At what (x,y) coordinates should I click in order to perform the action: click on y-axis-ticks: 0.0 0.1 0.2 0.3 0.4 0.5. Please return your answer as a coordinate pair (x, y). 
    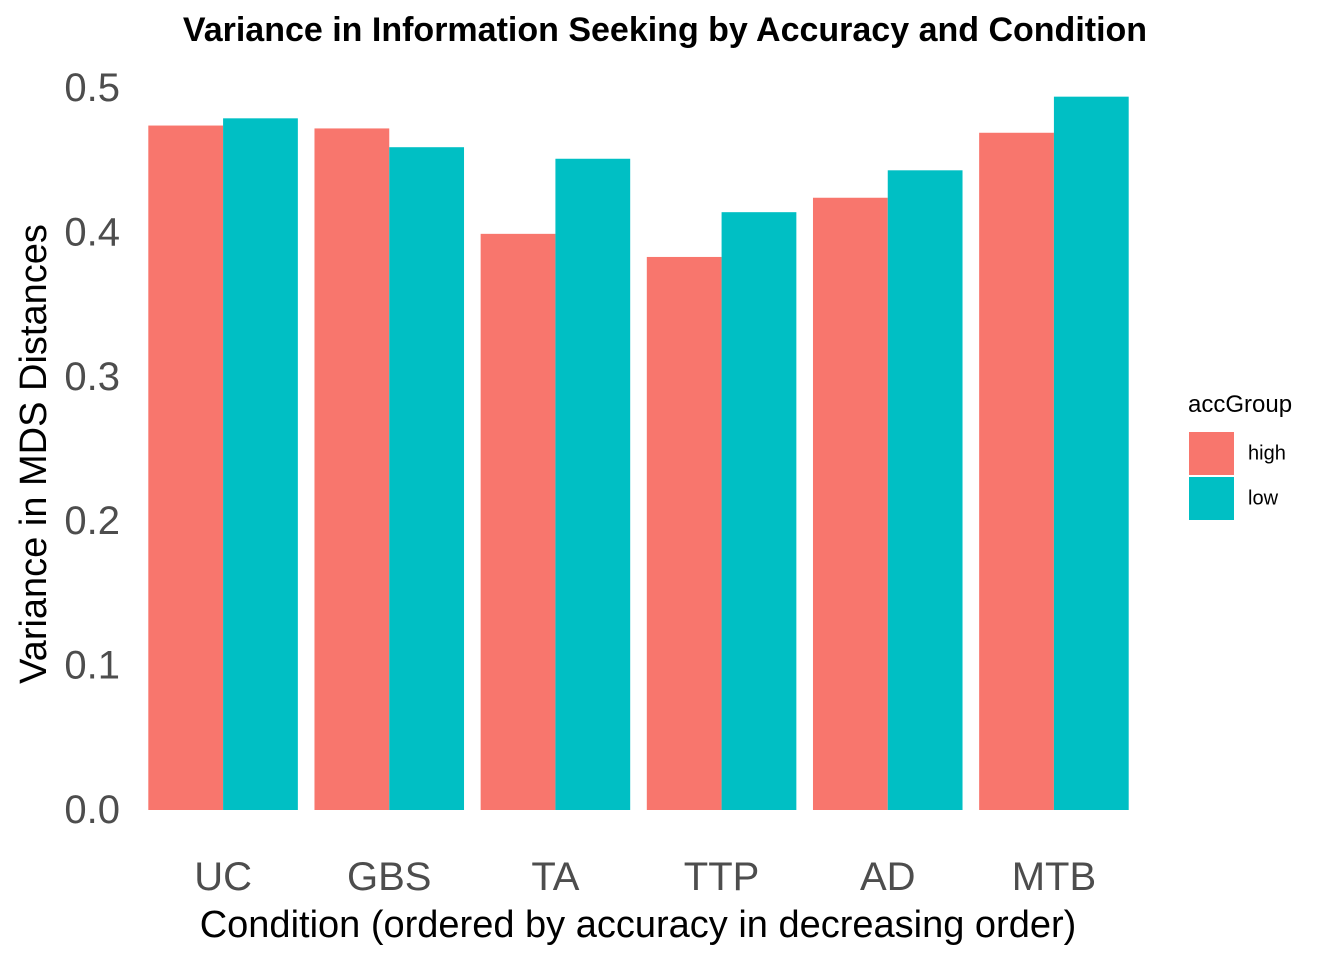
    Looking at the image, I should click on (92, 449).